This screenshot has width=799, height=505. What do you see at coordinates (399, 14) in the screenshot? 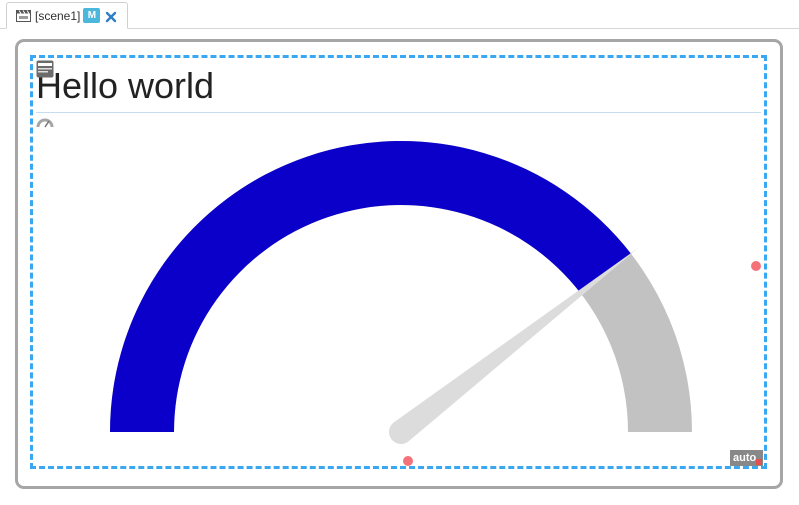
I see `tab-bar: [scene1] M` at bounding box center [399, 14].